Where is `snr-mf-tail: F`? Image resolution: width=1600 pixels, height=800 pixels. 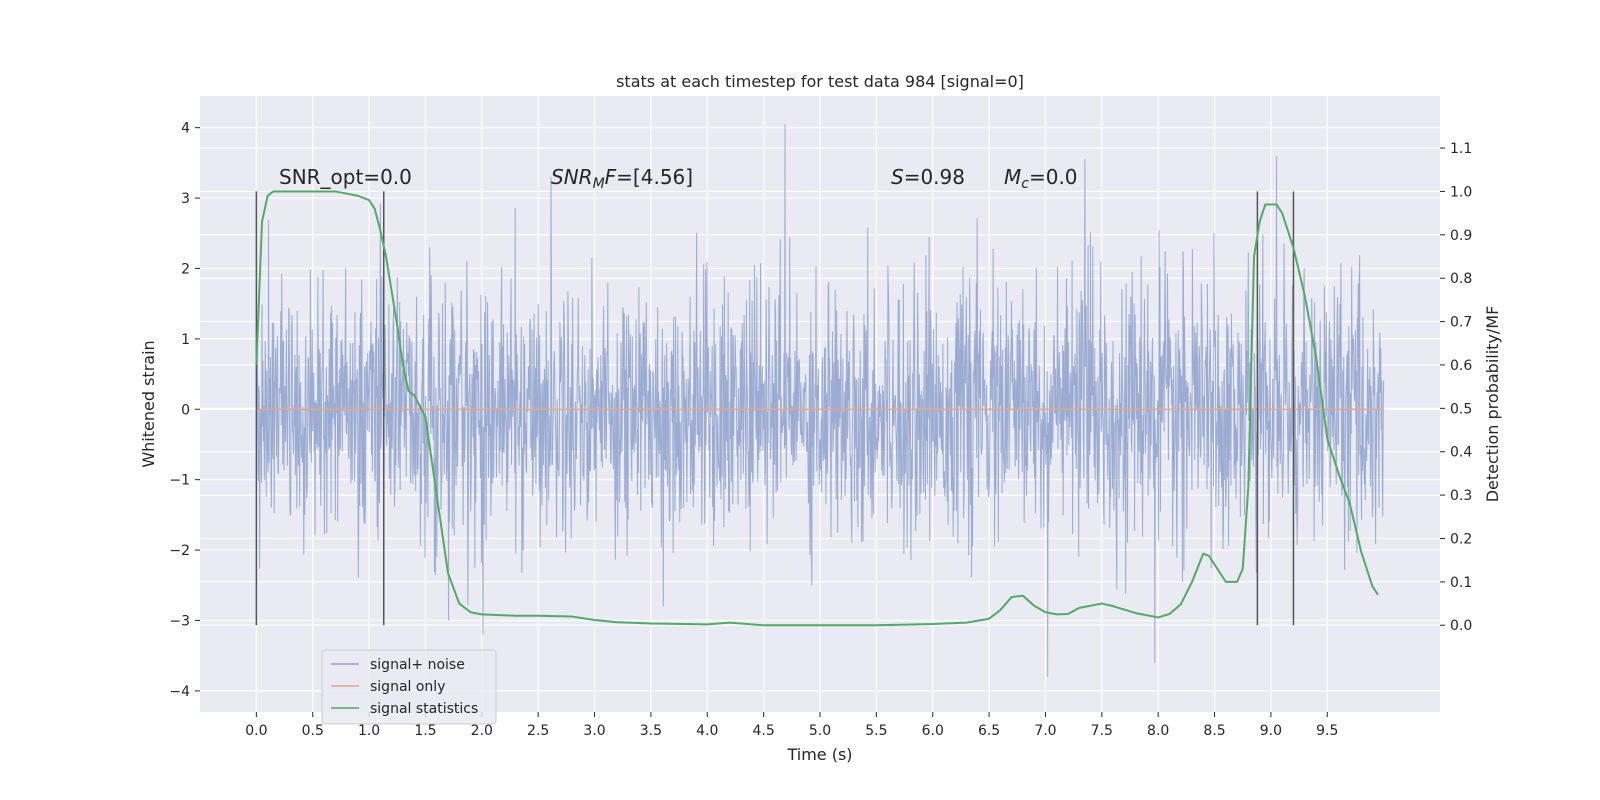
snr-mf-tail: F is located at coordinates (611, 177).